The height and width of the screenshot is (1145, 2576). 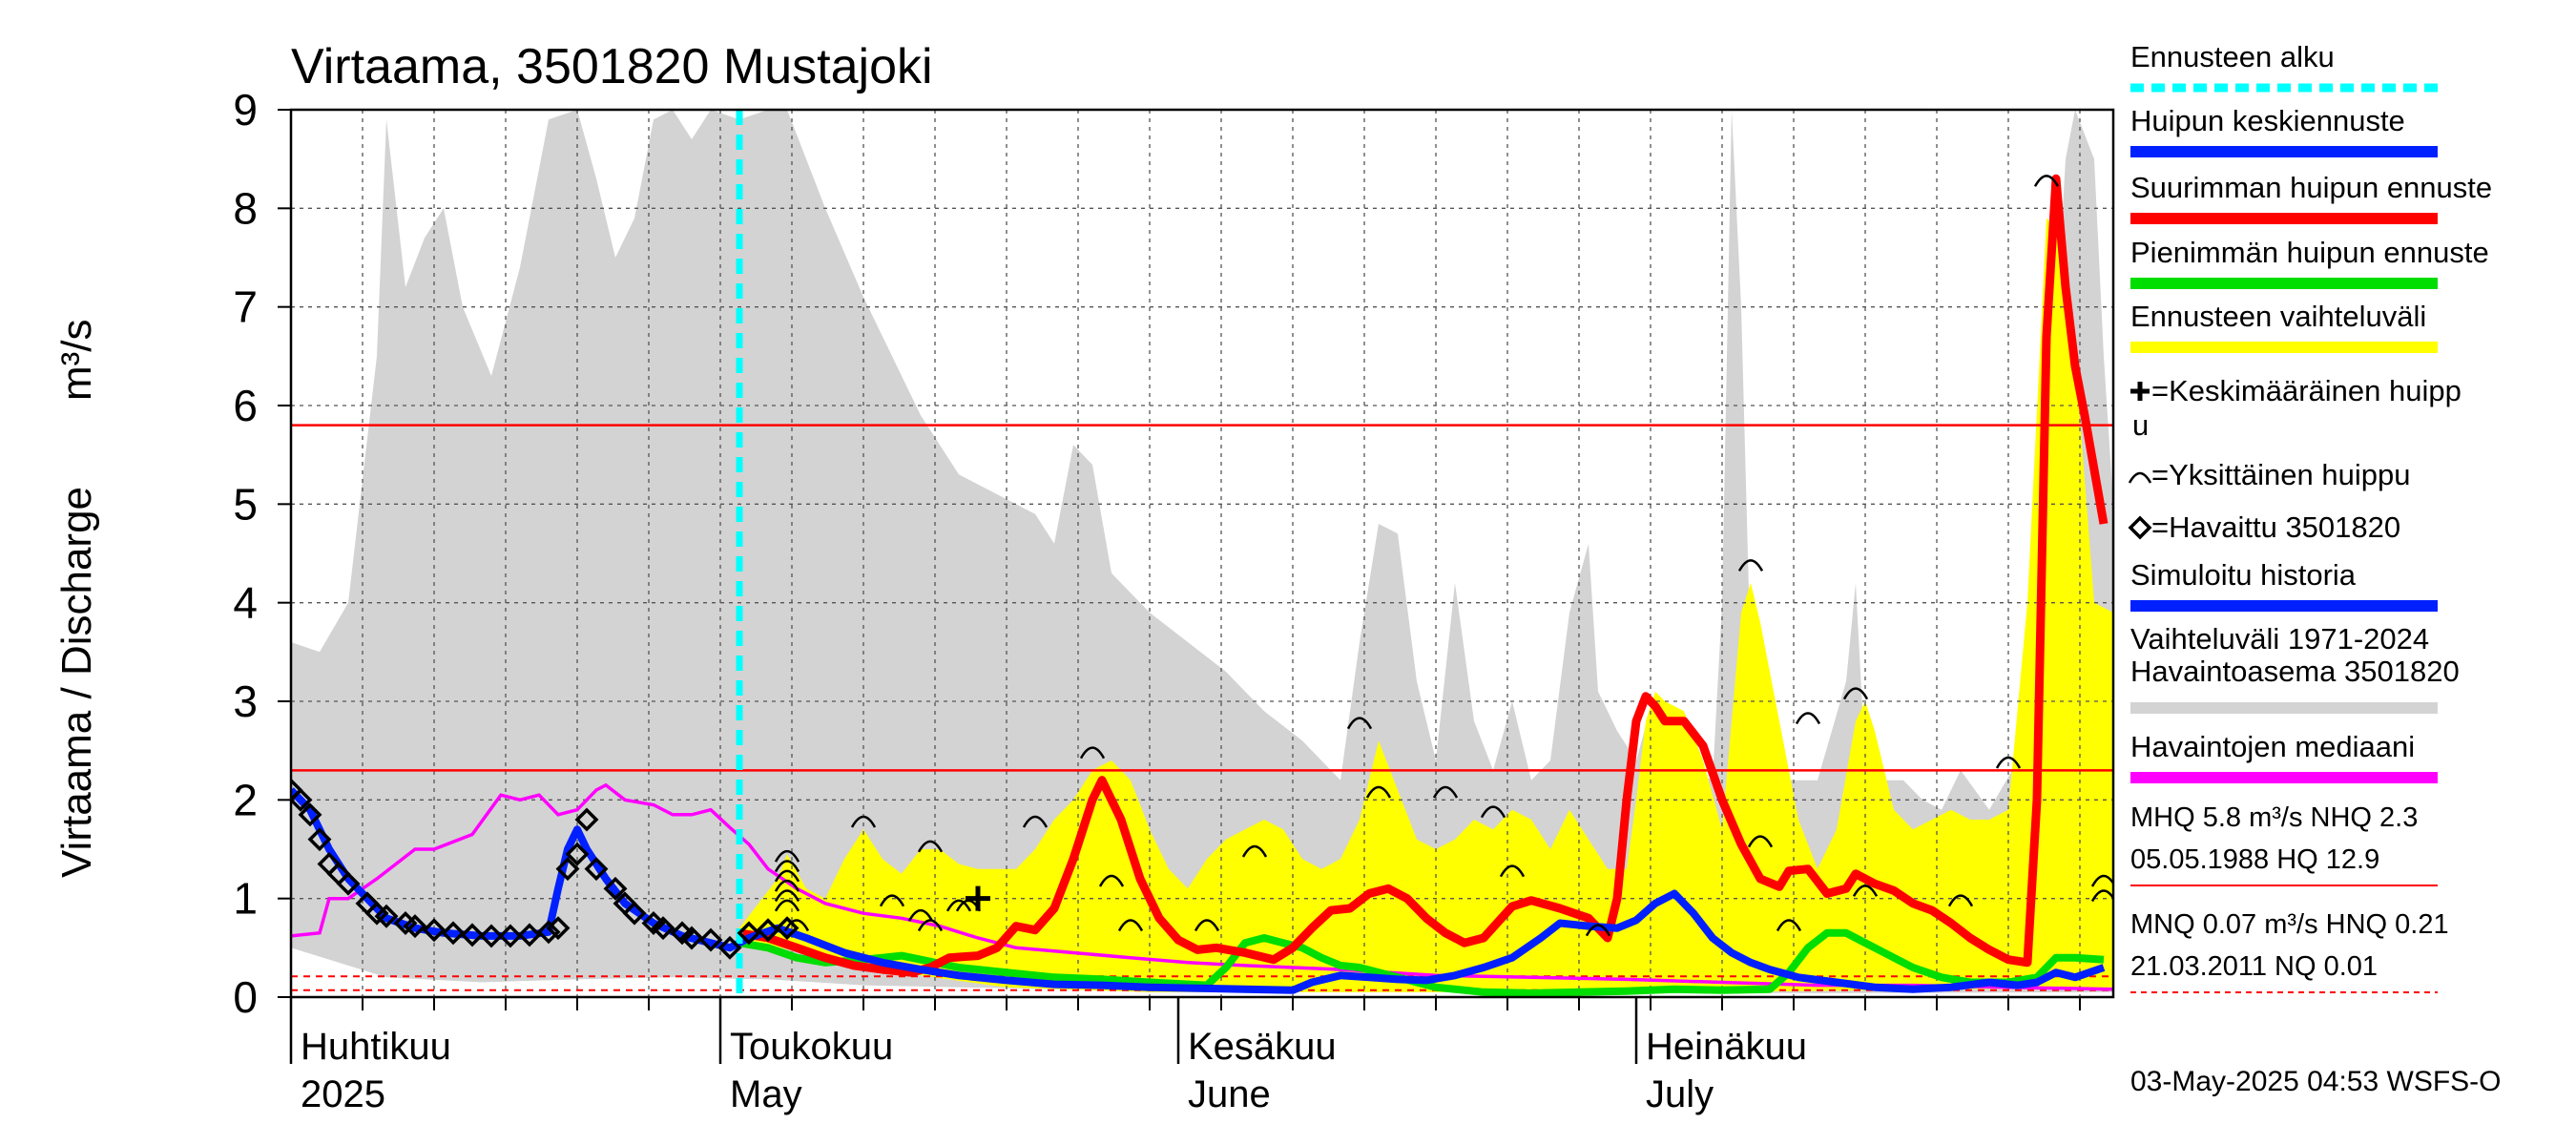 I want to click on legend-label: Ennusteen alku, so click(x=2232, y=56).